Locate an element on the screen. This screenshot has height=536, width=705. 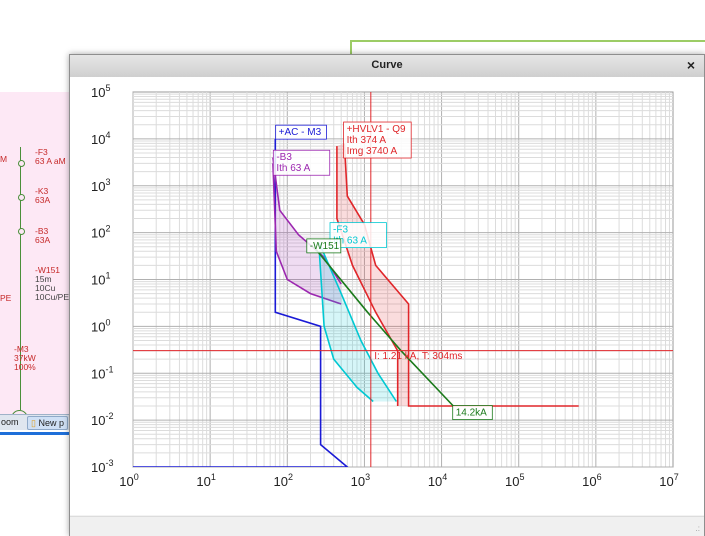
sld-label-cable-section: 10Cu is located at coordinates (45, 288).